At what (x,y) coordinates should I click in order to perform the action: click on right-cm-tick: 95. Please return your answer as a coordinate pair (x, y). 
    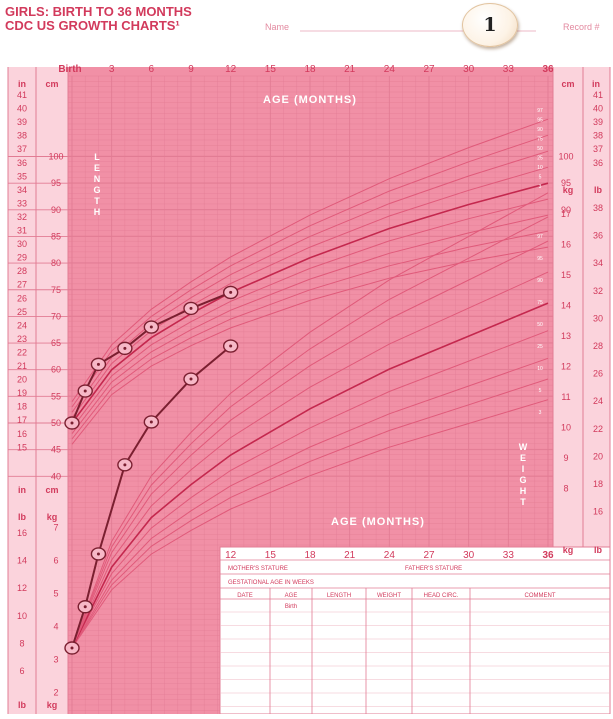
    Looking at the image, I should click on (566, 183).